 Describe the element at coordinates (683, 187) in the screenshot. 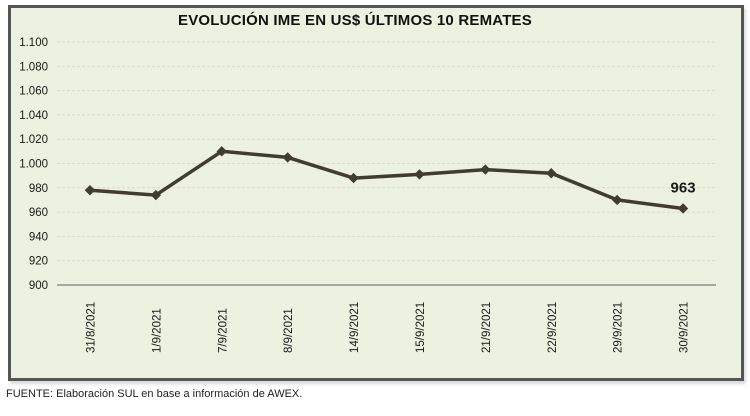

I see `last-point-data-label: 963` at that location.